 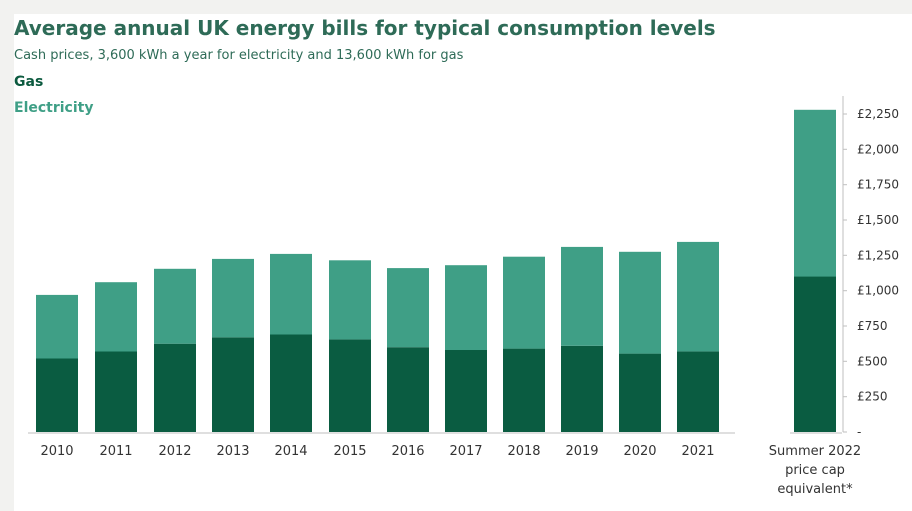 What do you see at coordinates (878, 220) in the screenshot?
I see `y-tick-label: £1,500` at bounding box center [878, 220].